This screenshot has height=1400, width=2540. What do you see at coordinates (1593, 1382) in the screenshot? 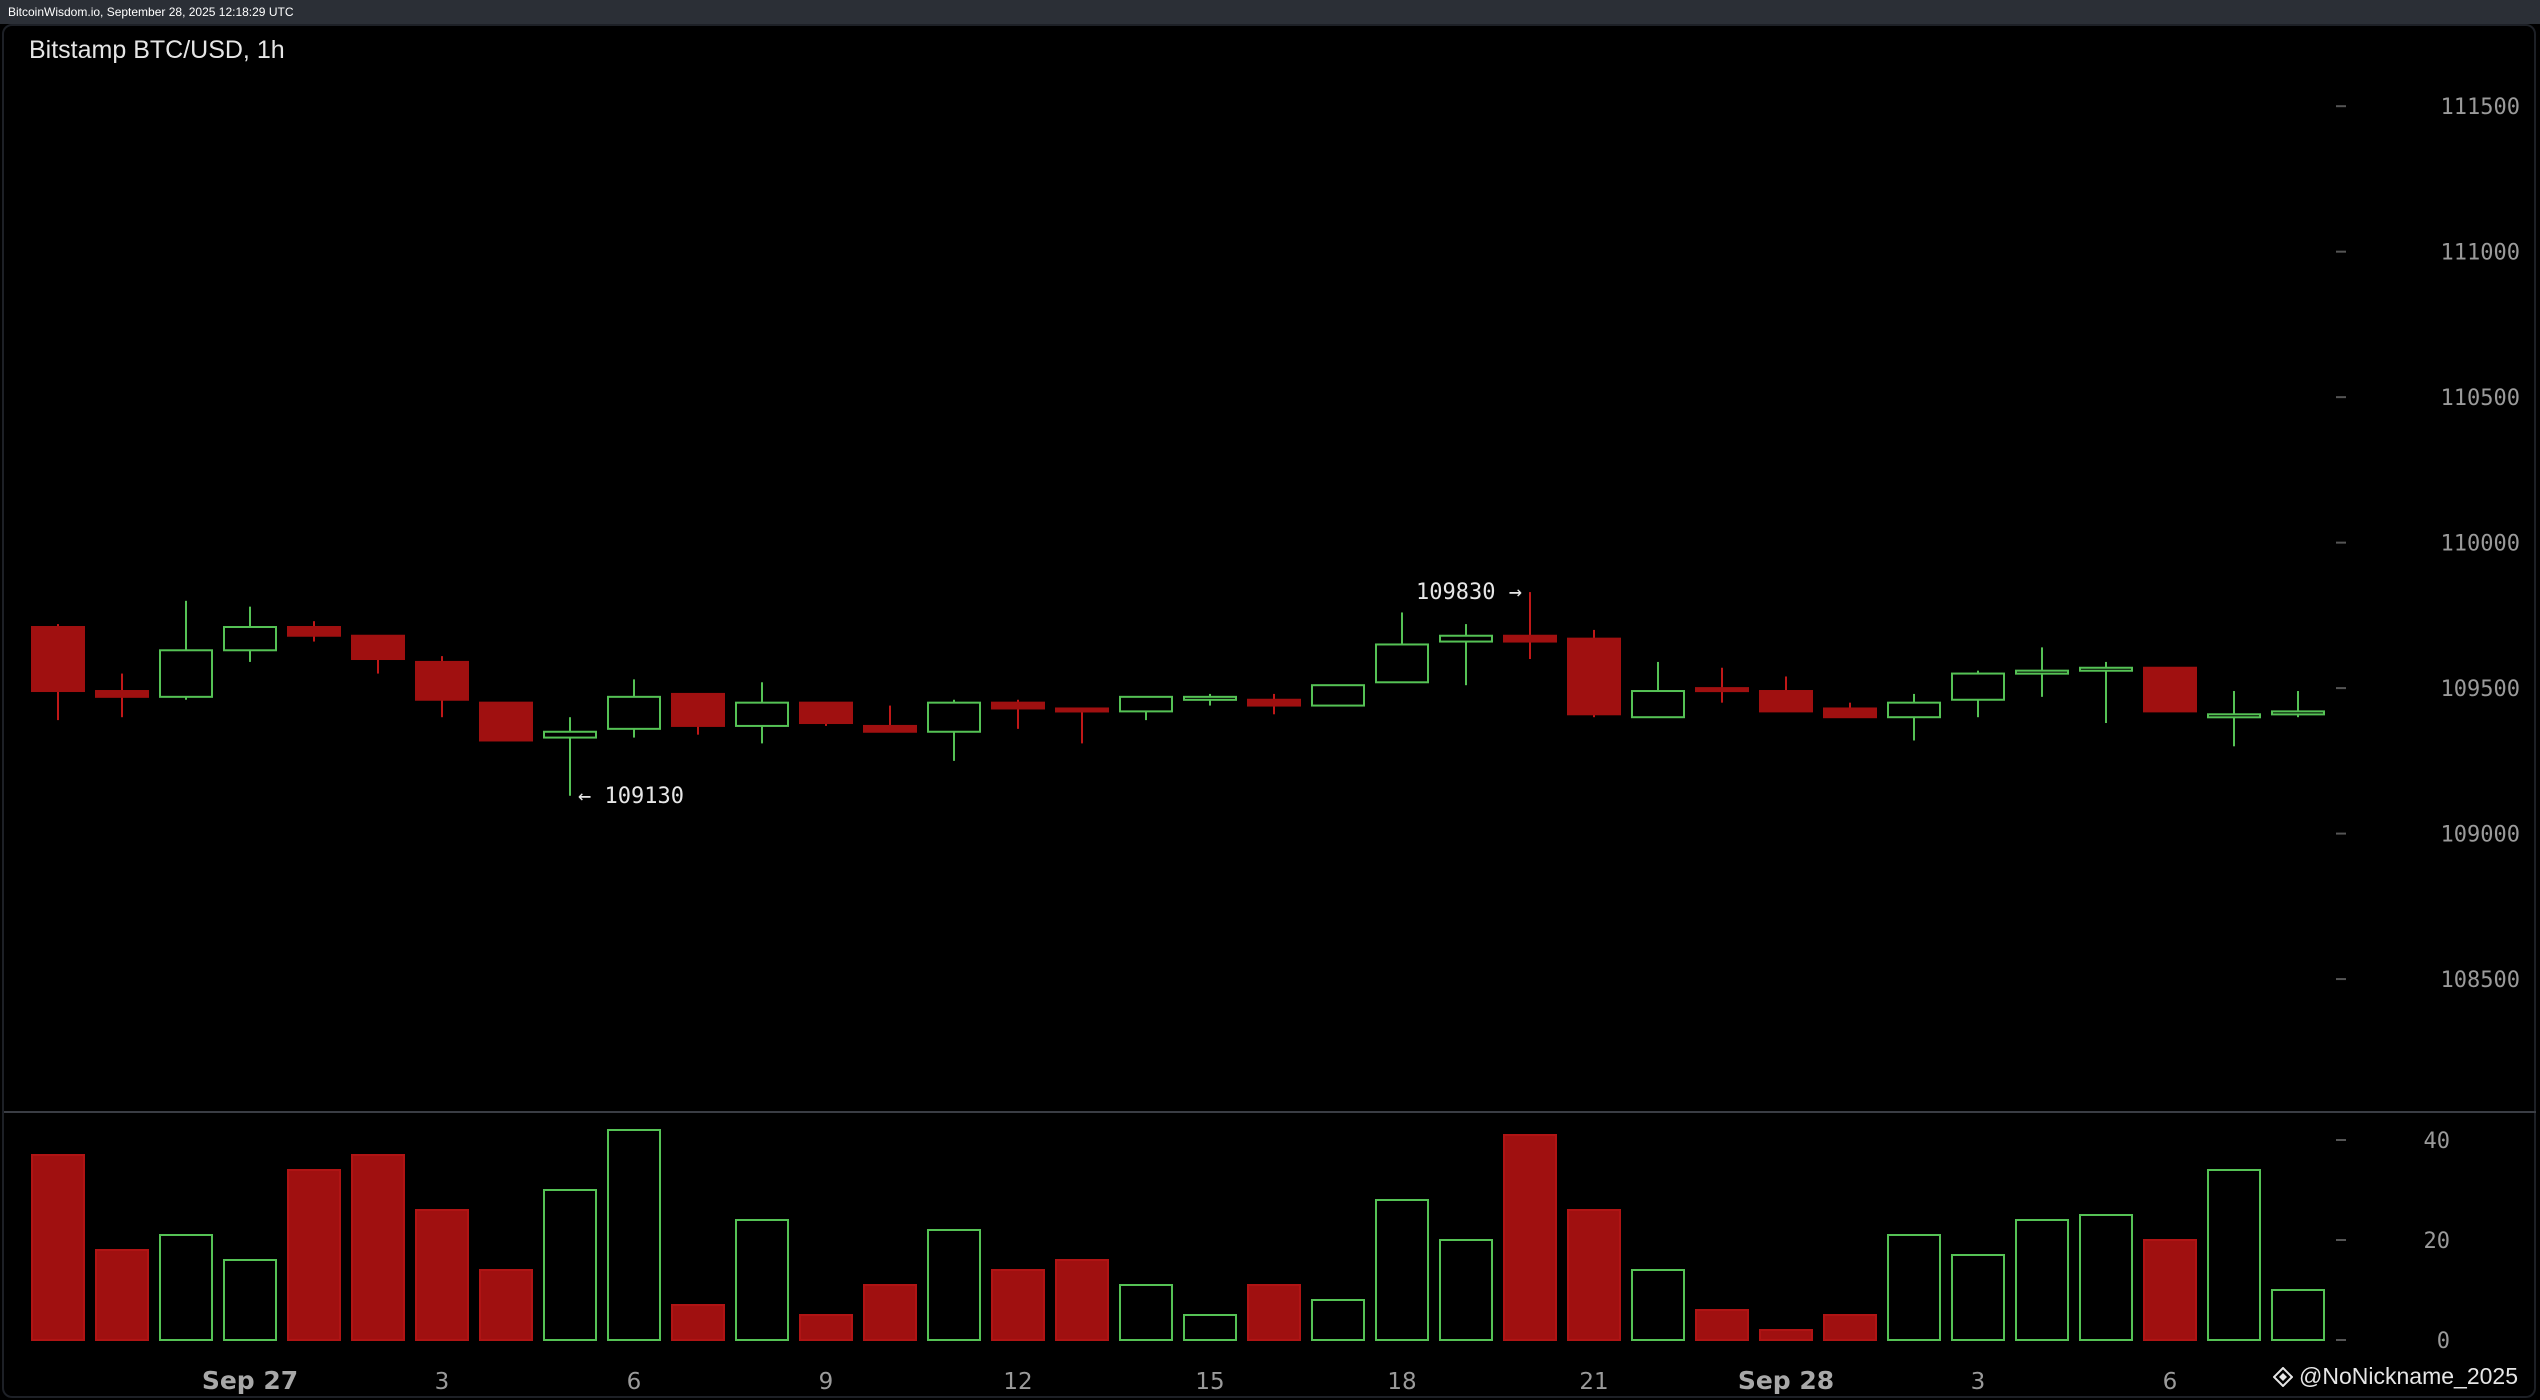
I see `time-label: 21` at bounding box center [1593, 1382].